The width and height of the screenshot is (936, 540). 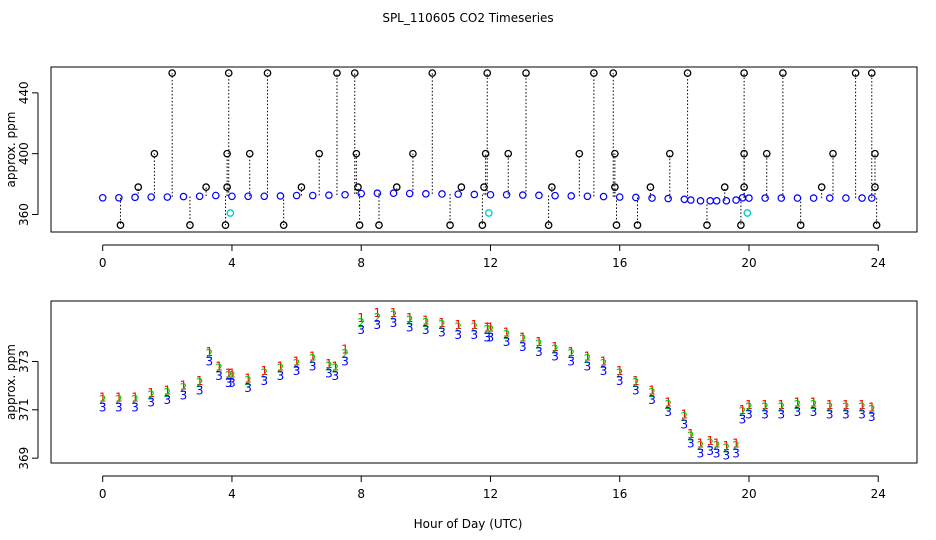 I want to click on x-tick-label: 0, so click(x=103, y=494).